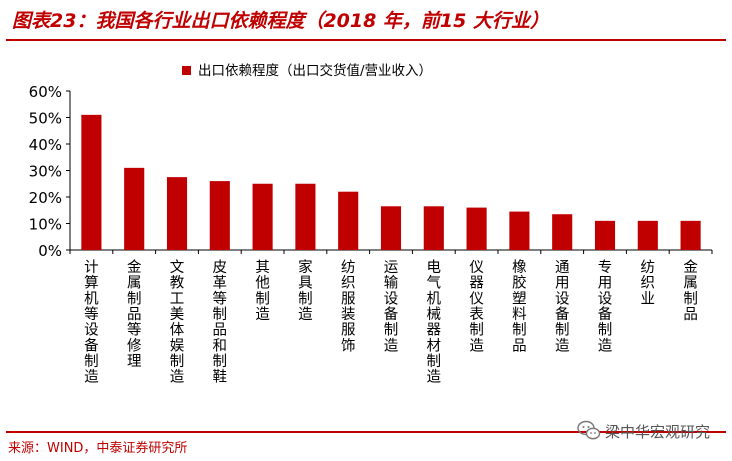  Describe the element at coordinates (648, 283) in the screenshot. I see `x-tick-label: 纺织业` at that location.